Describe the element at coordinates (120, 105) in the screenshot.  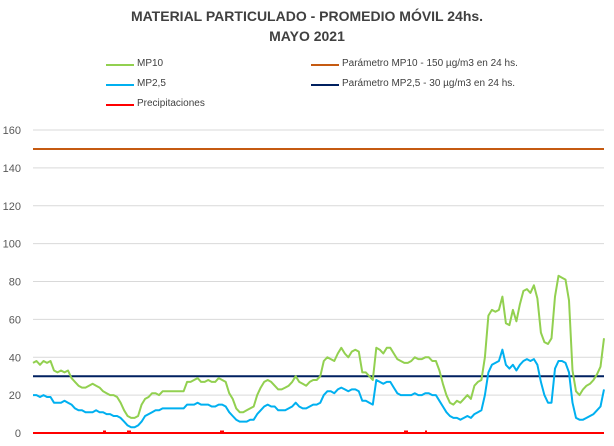
I see `legend-swatch-precip` at that location.